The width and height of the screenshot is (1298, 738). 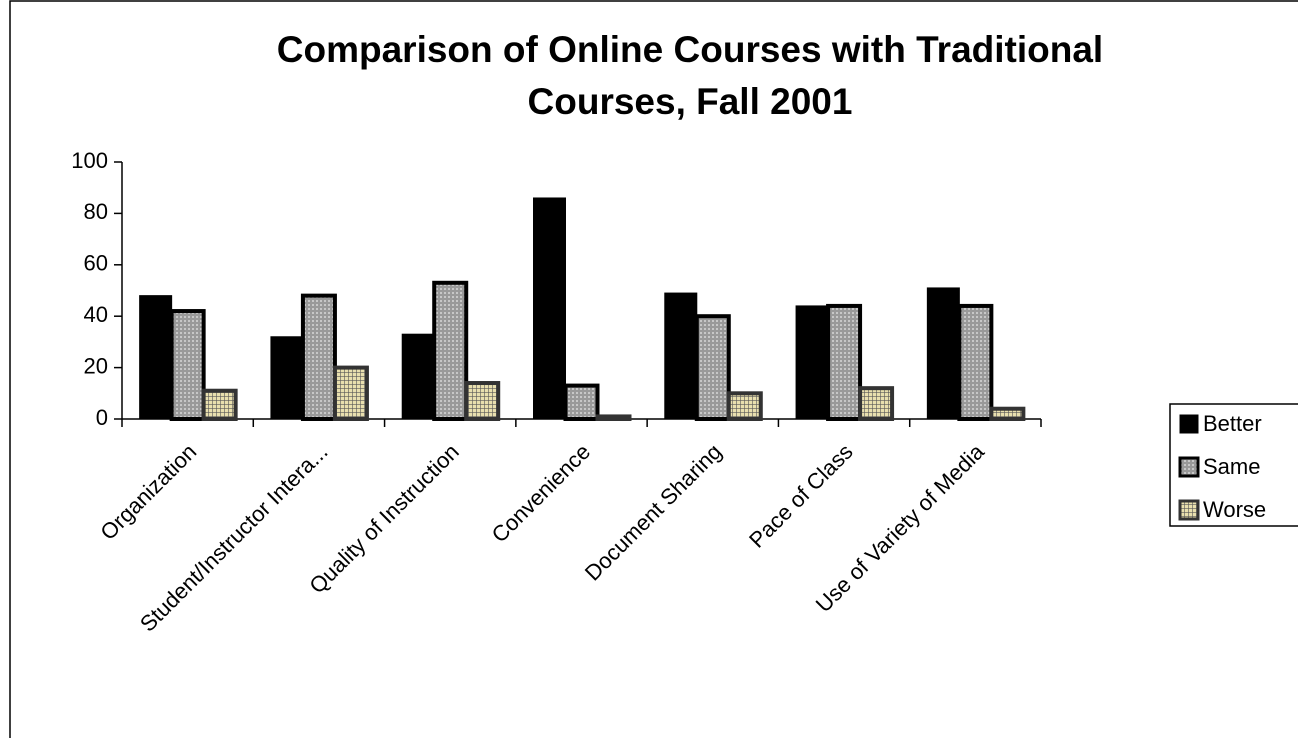 What do you see at coordinates (96, 211) in the screenshot?
I see `y-tick-label: 80` at bounding box center [96, 211].